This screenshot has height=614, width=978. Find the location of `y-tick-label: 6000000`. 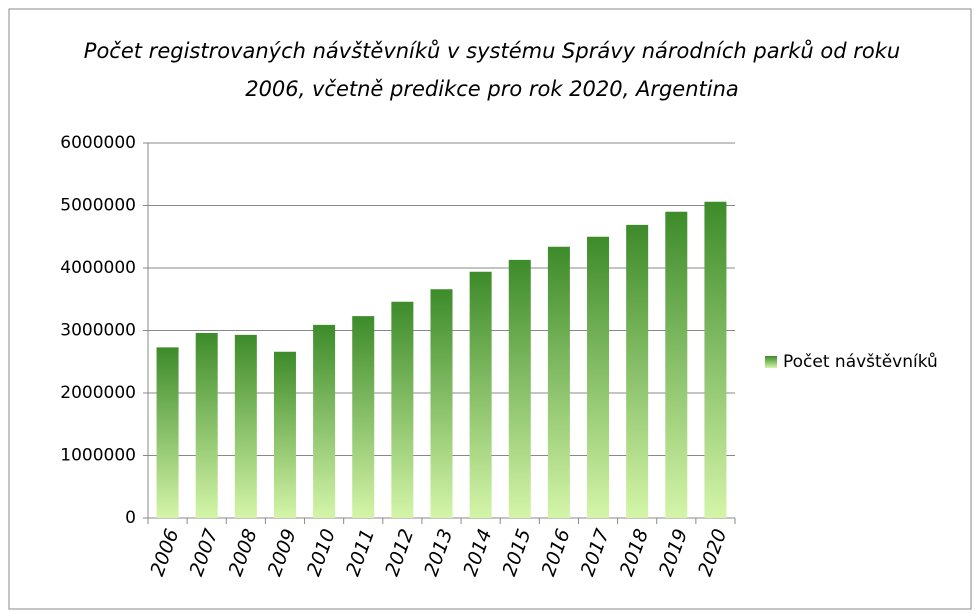

y-tick-label: 6000000 is located at coordinates (98, 143).